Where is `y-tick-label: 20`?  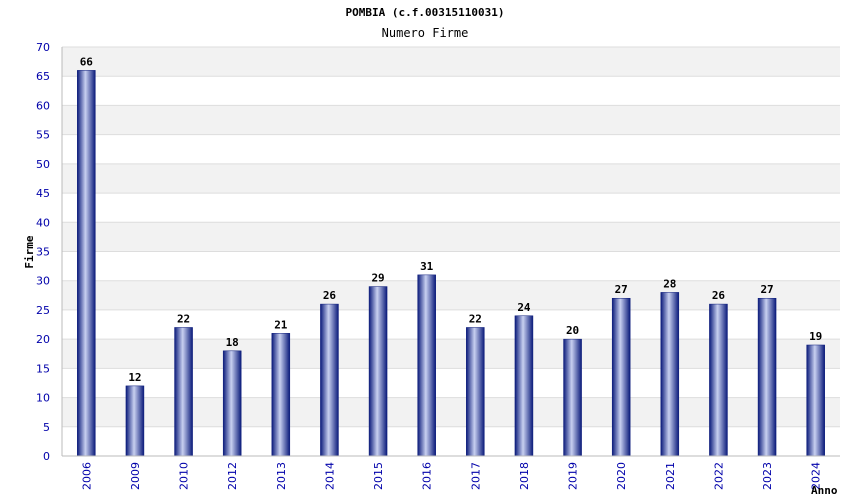 y-tick-label: 20 is located at coordinates (43, 339).